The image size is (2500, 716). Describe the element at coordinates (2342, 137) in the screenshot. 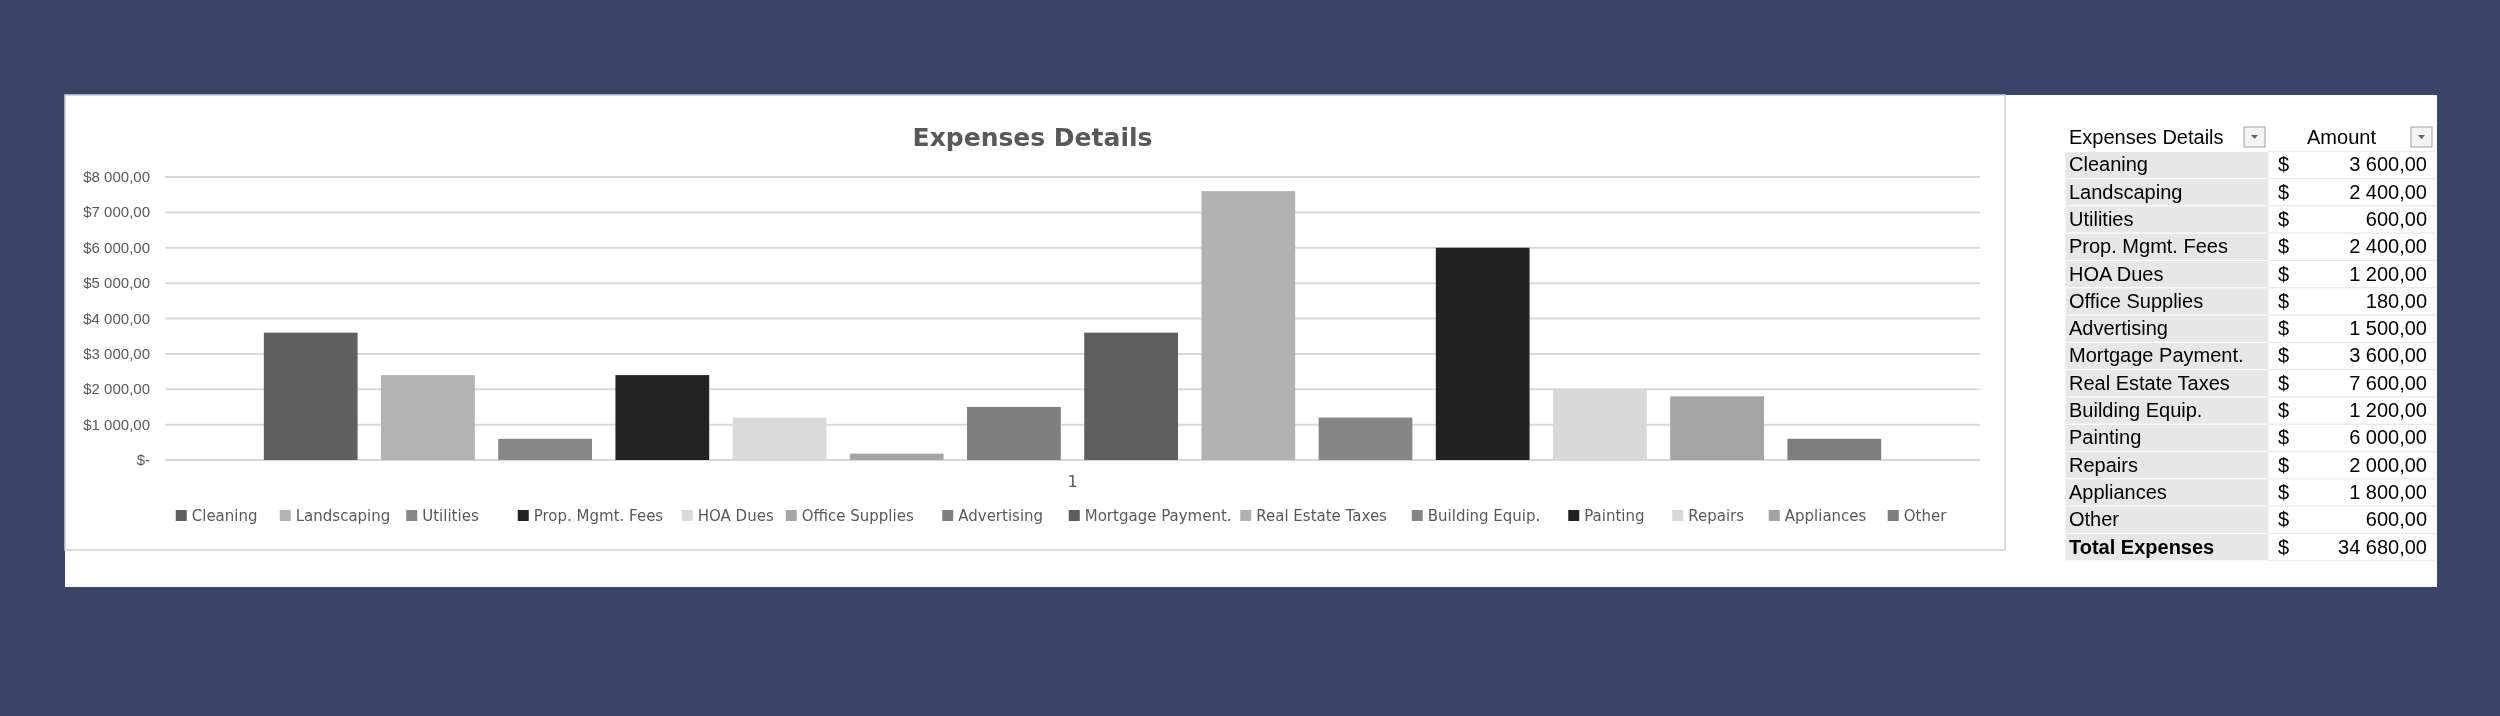

I see `text: Amount` at that location.